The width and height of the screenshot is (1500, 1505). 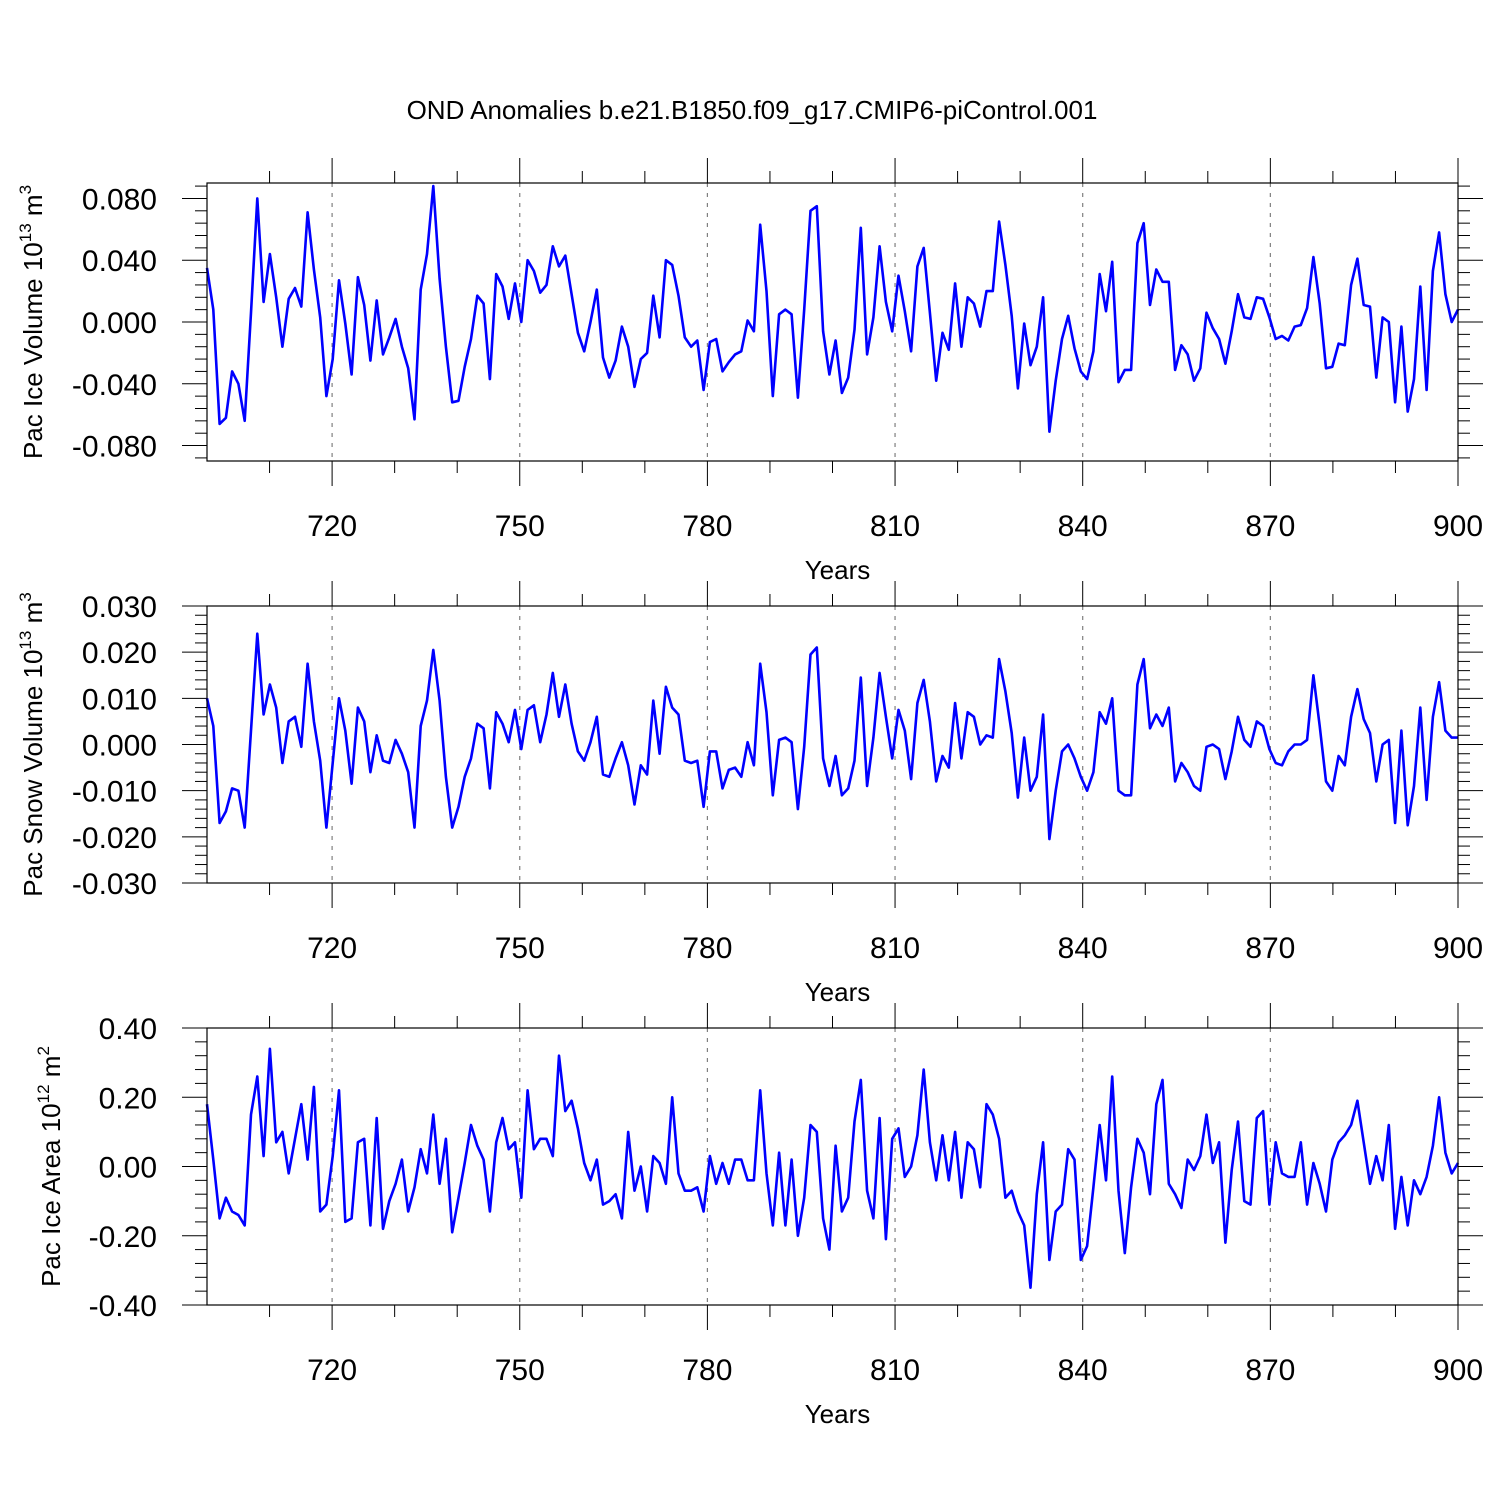 What do you see at coordinates (119, 699) in the screenshot?
I see `y-tick-label: 0.010` at bounding box center [119, 699].